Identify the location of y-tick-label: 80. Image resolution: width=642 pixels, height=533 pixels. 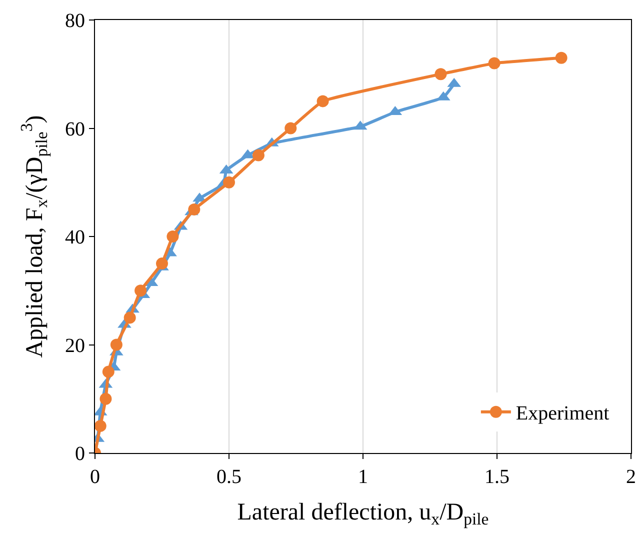
(75, 21).